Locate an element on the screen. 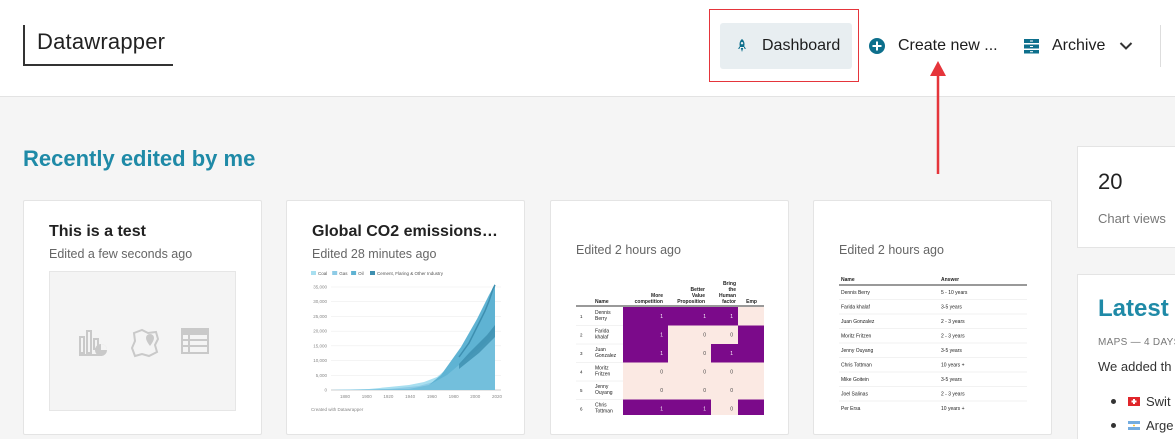  table-cell: Moritz Fritzen is located at coordinates (856, 337).